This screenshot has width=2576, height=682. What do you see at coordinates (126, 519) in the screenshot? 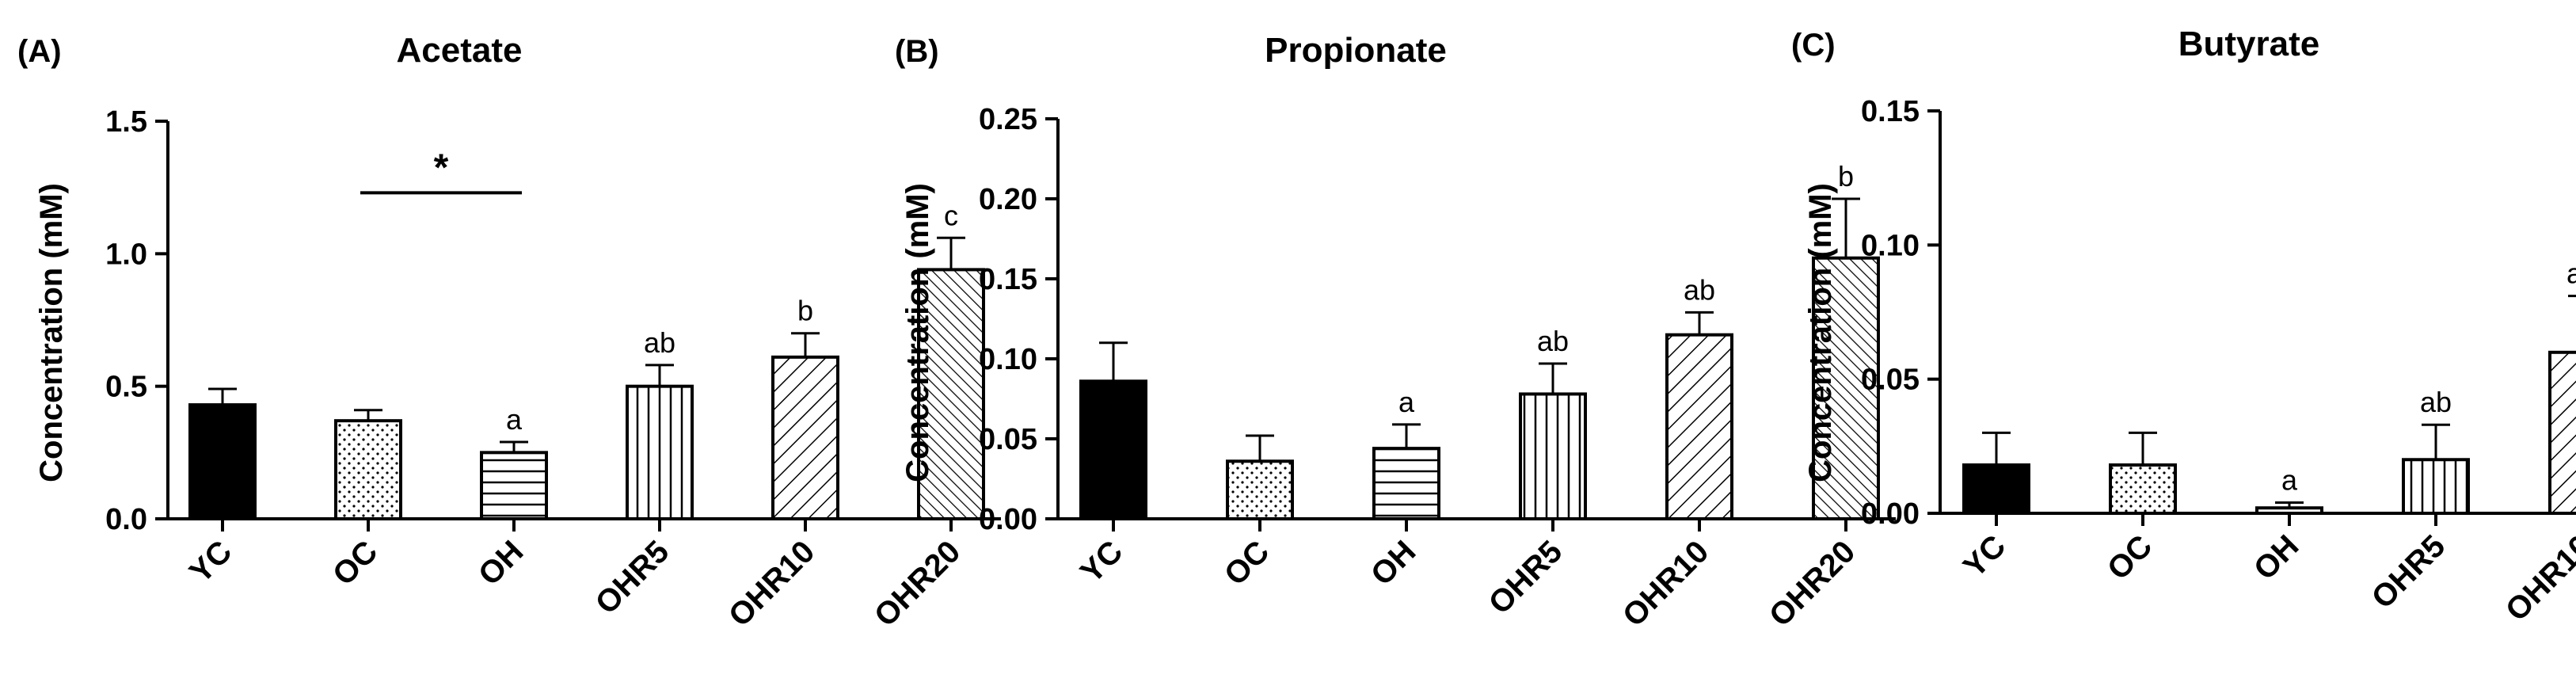
I see `y-tick-label: 0.0` at bounding box center [126, 519].